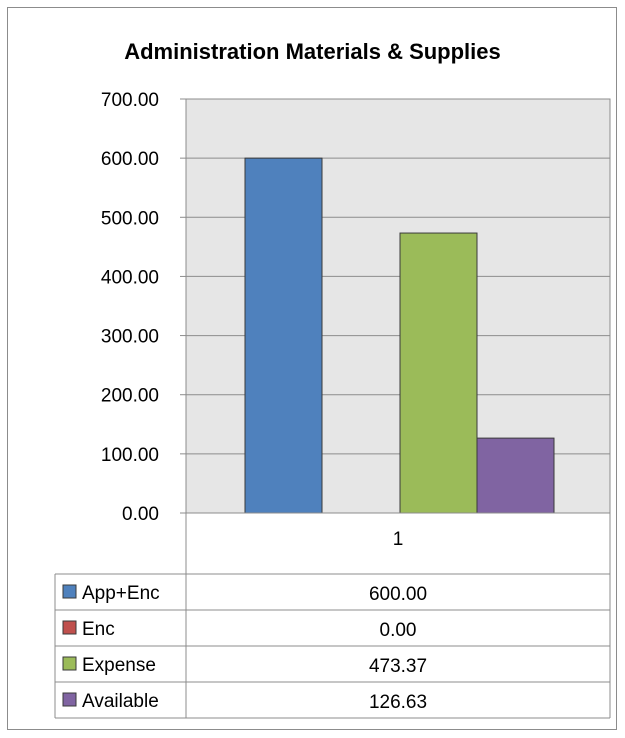 This screenshot has height=738, width=625. What do you see at coordinates (130, 277) in the screenshot?
I see `y-tick-label: 400.00` at bounding box center [130, 277].